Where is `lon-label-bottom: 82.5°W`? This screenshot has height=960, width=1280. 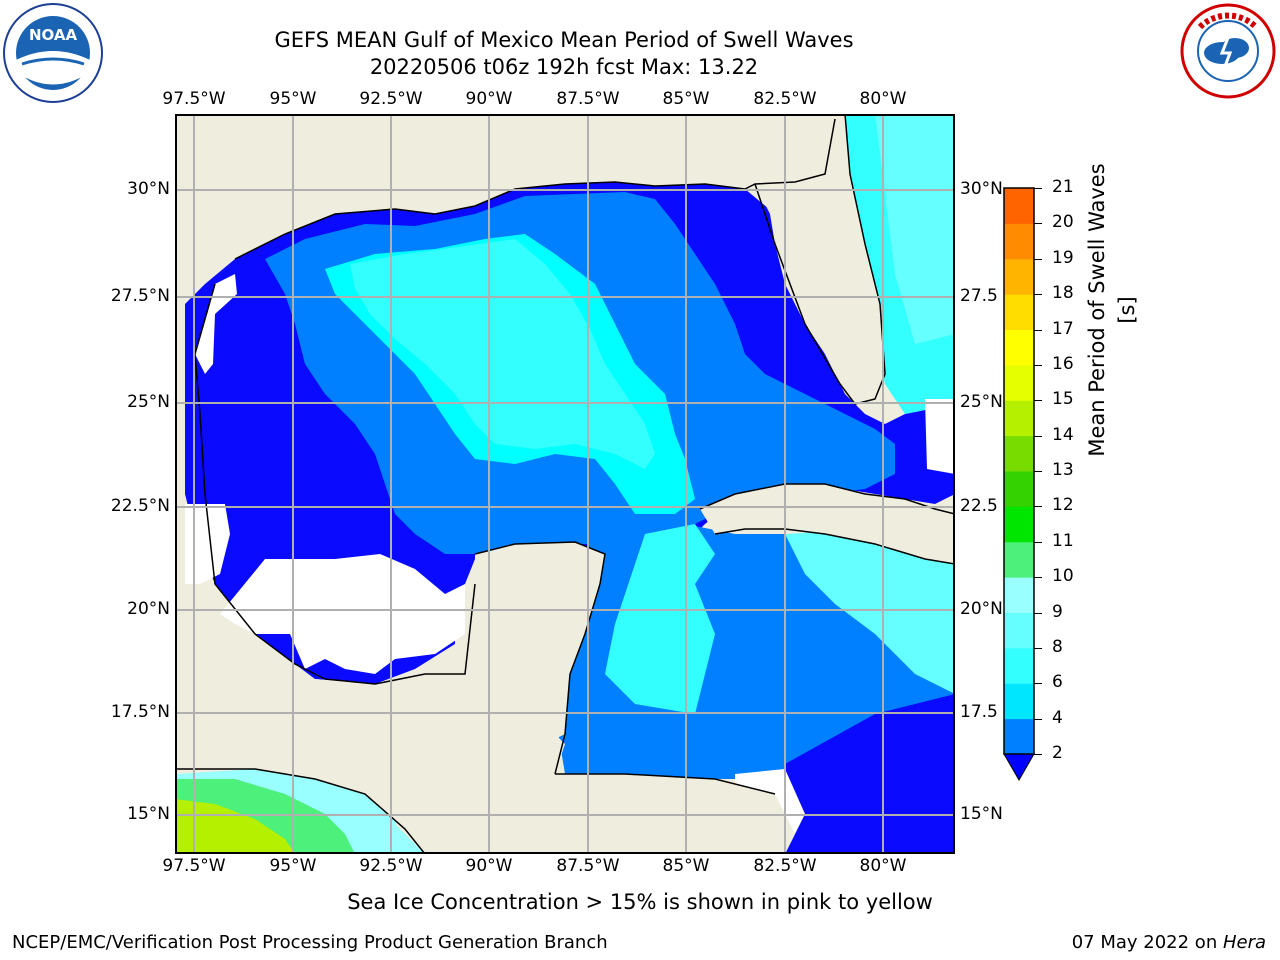 lon-label-bottom: 82.5°W is located at coordinates (785, 866).